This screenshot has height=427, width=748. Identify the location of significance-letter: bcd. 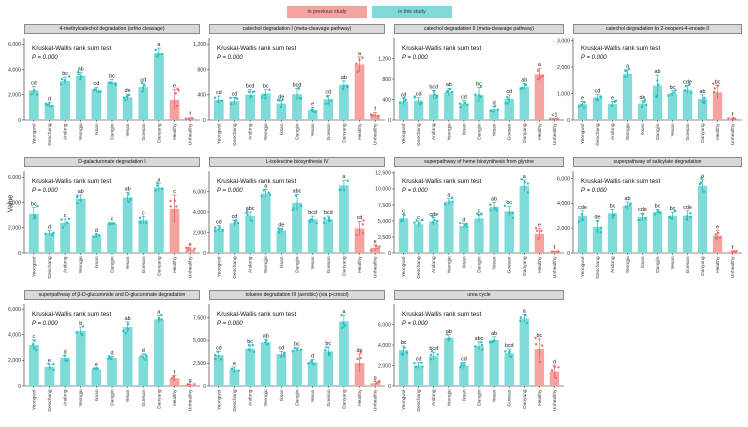
(312, 213).